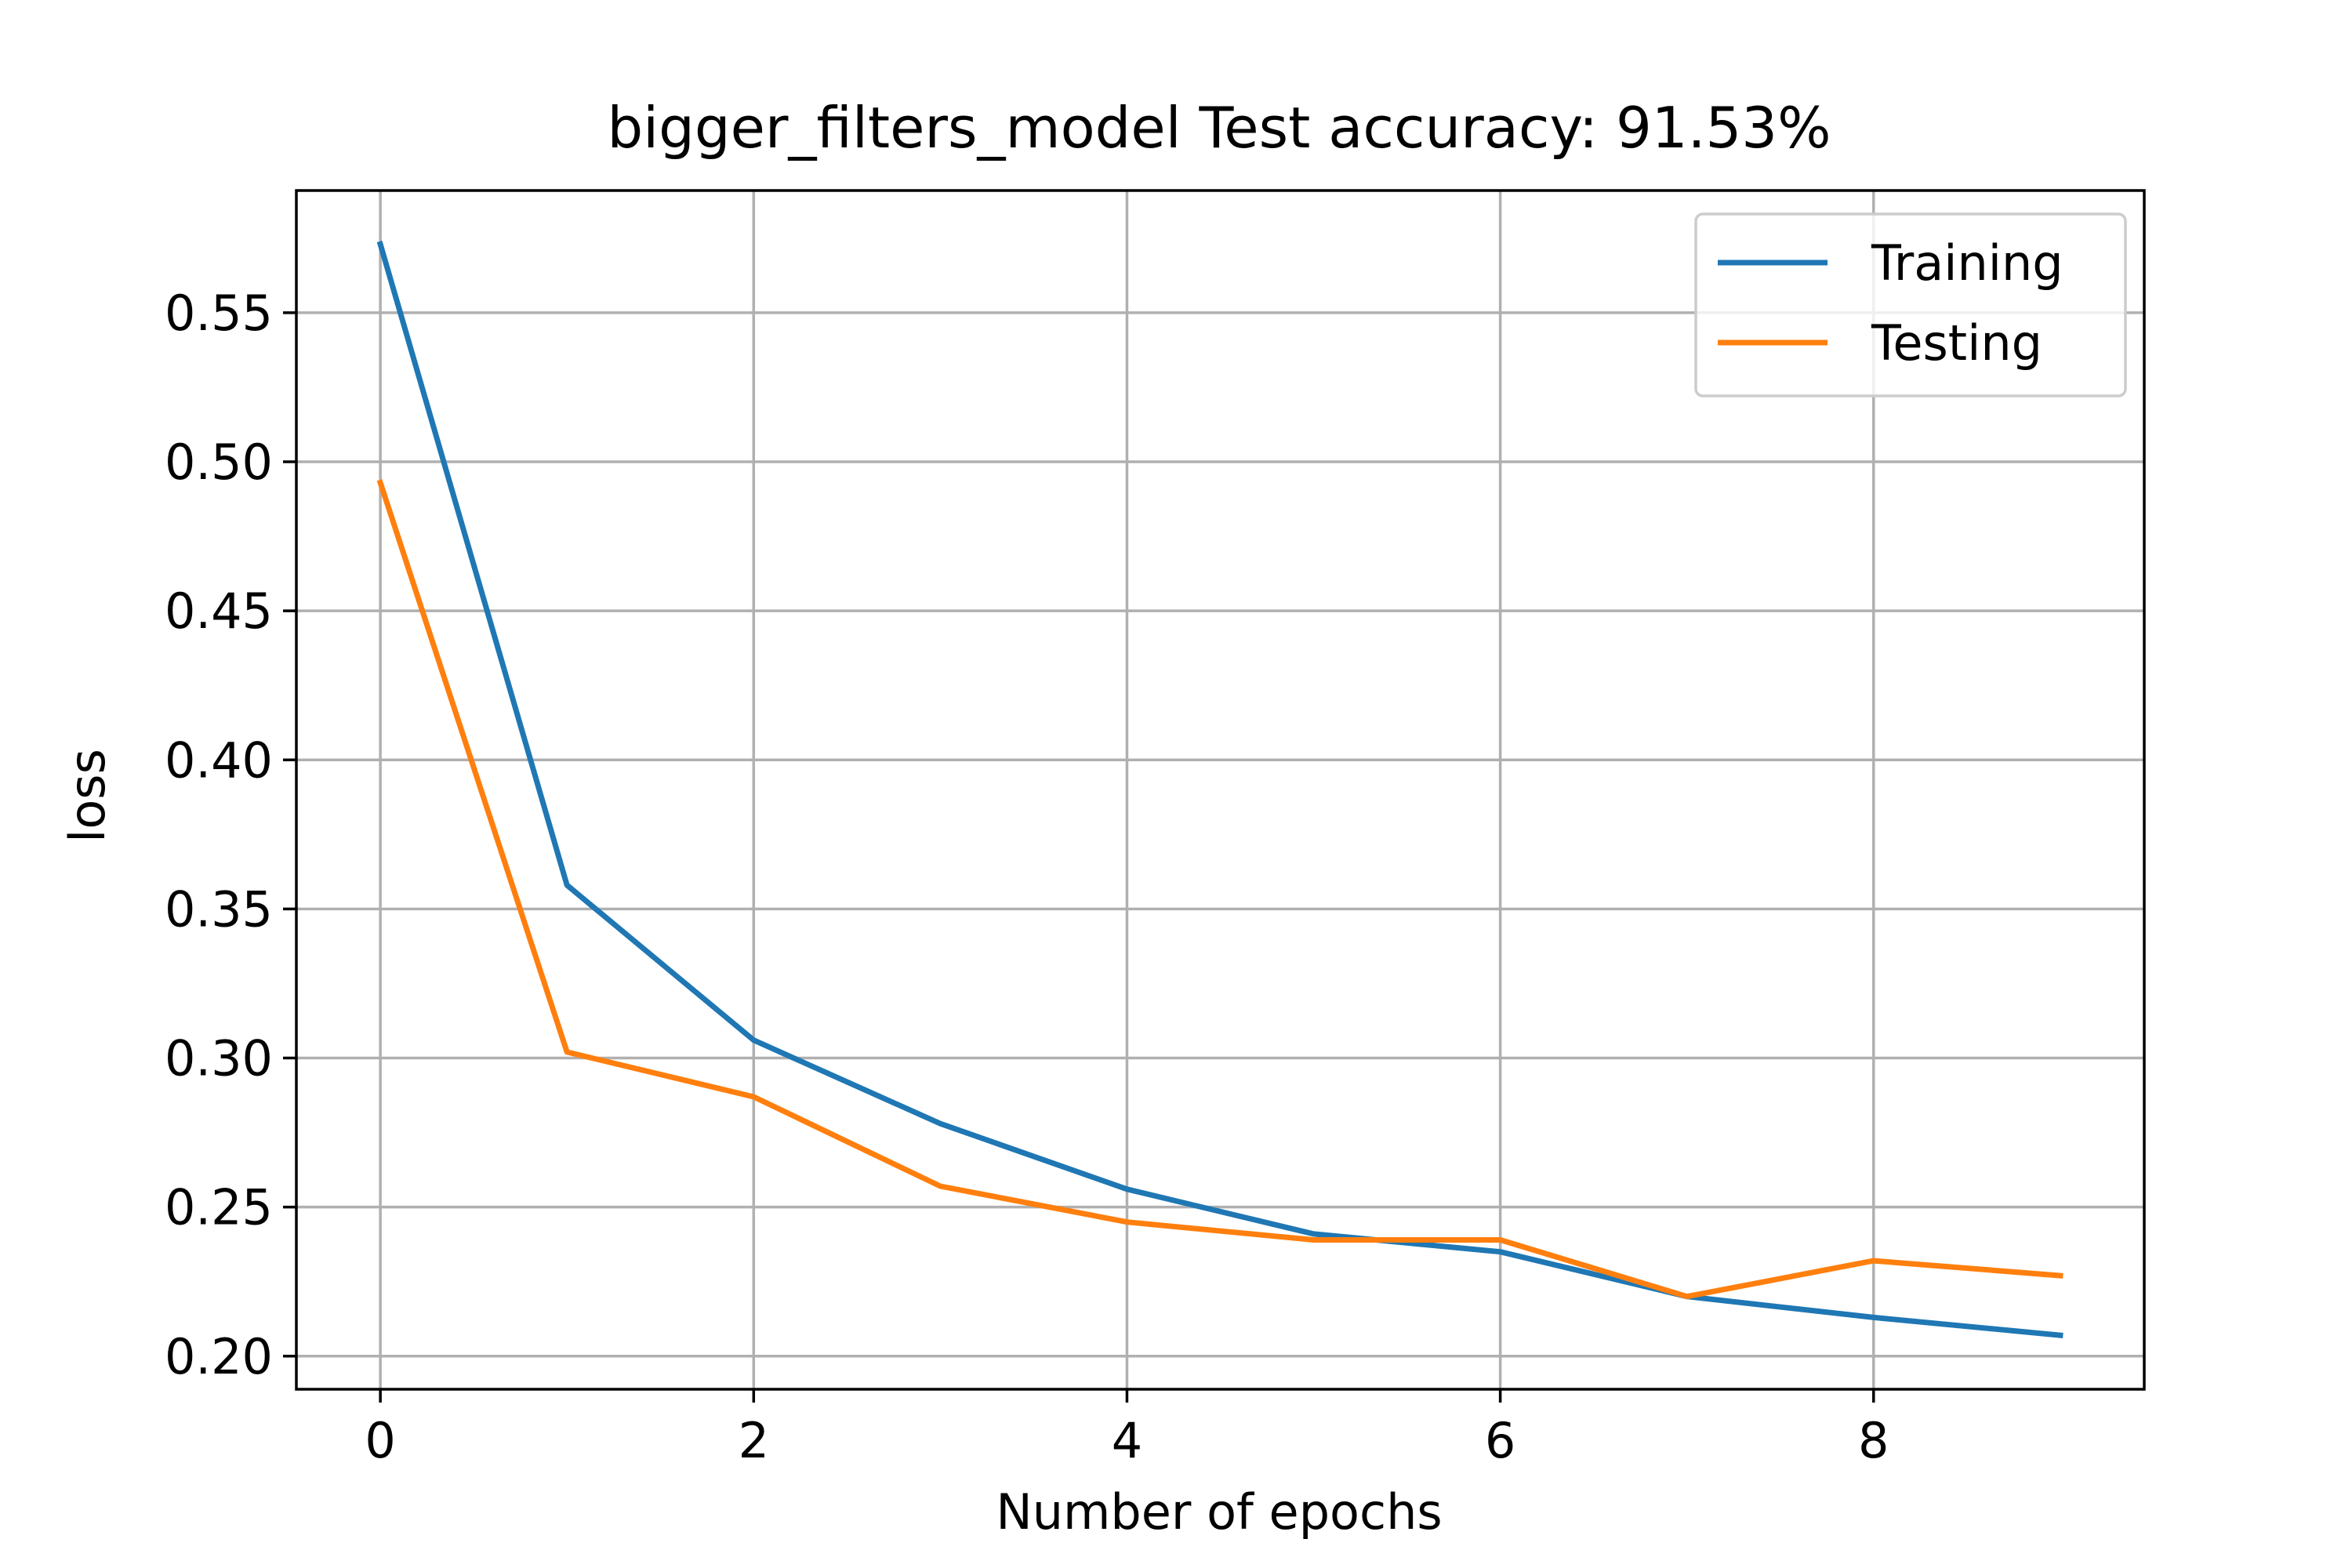  Describe the element at coordinates (219, 1058) in the screenshot. I see `y-tick-label: 0.30` at that location.